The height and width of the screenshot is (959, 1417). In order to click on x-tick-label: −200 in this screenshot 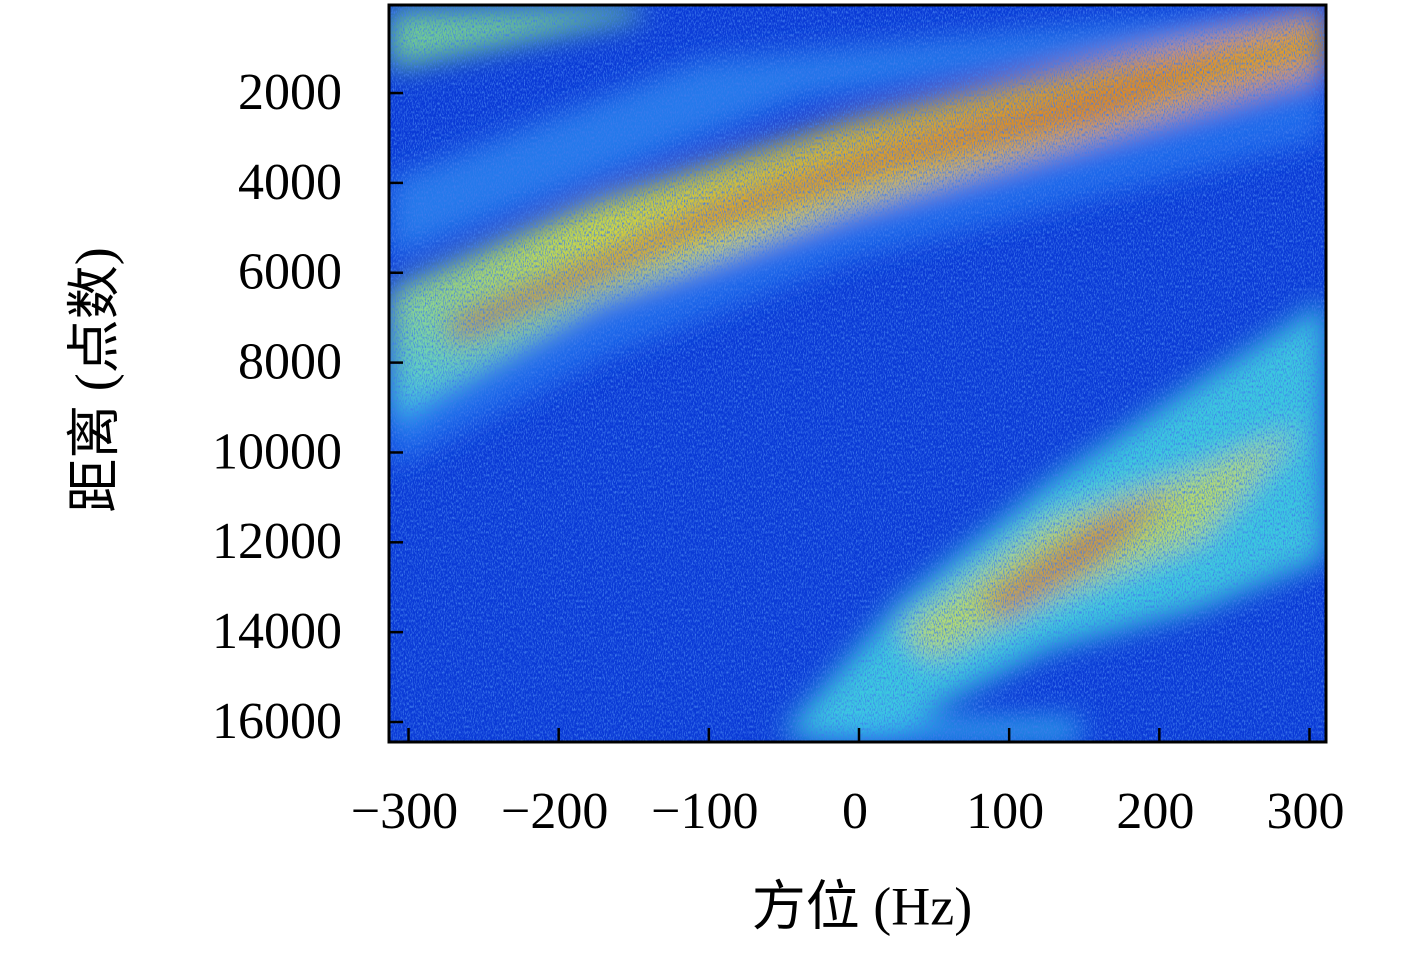, I will do `click(554, 811)`.